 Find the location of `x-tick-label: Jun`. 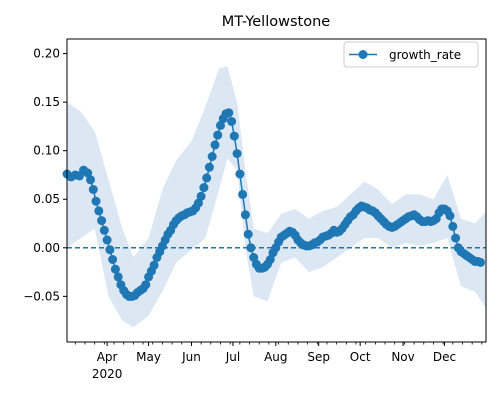

x-tick-label: Jun is located at coordinates (191, 357).